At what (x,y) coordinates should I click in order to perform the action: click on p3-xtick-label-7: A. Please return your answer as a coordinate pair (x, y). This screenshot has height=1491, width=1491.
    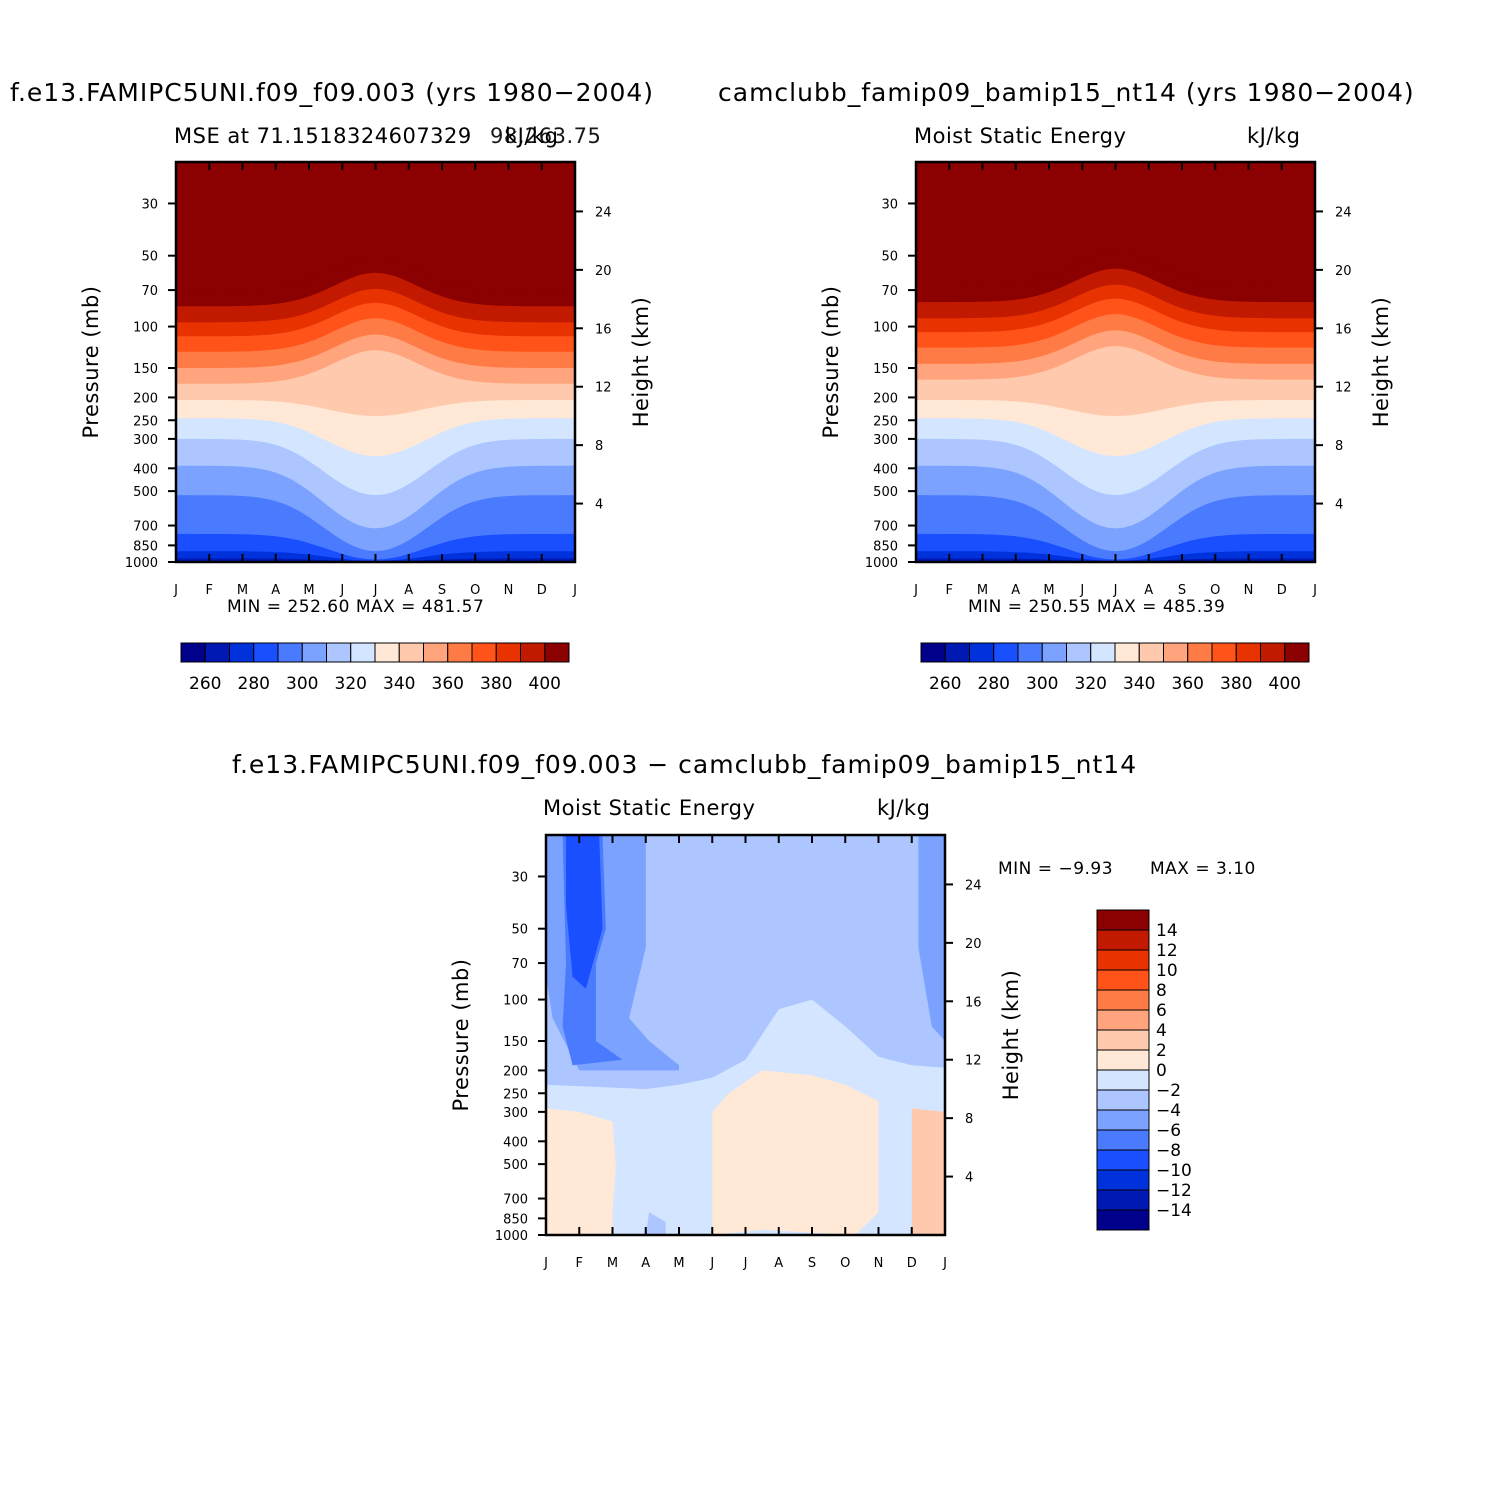
    Looking at the image, I should click on (778, 1263).